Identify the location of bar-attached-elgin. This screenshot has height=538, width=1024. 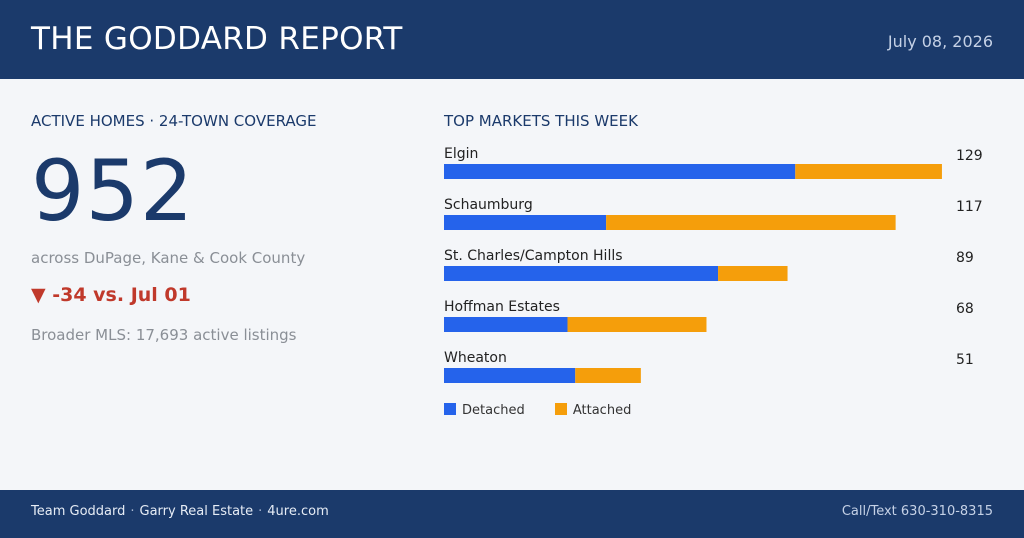
(868, 171).